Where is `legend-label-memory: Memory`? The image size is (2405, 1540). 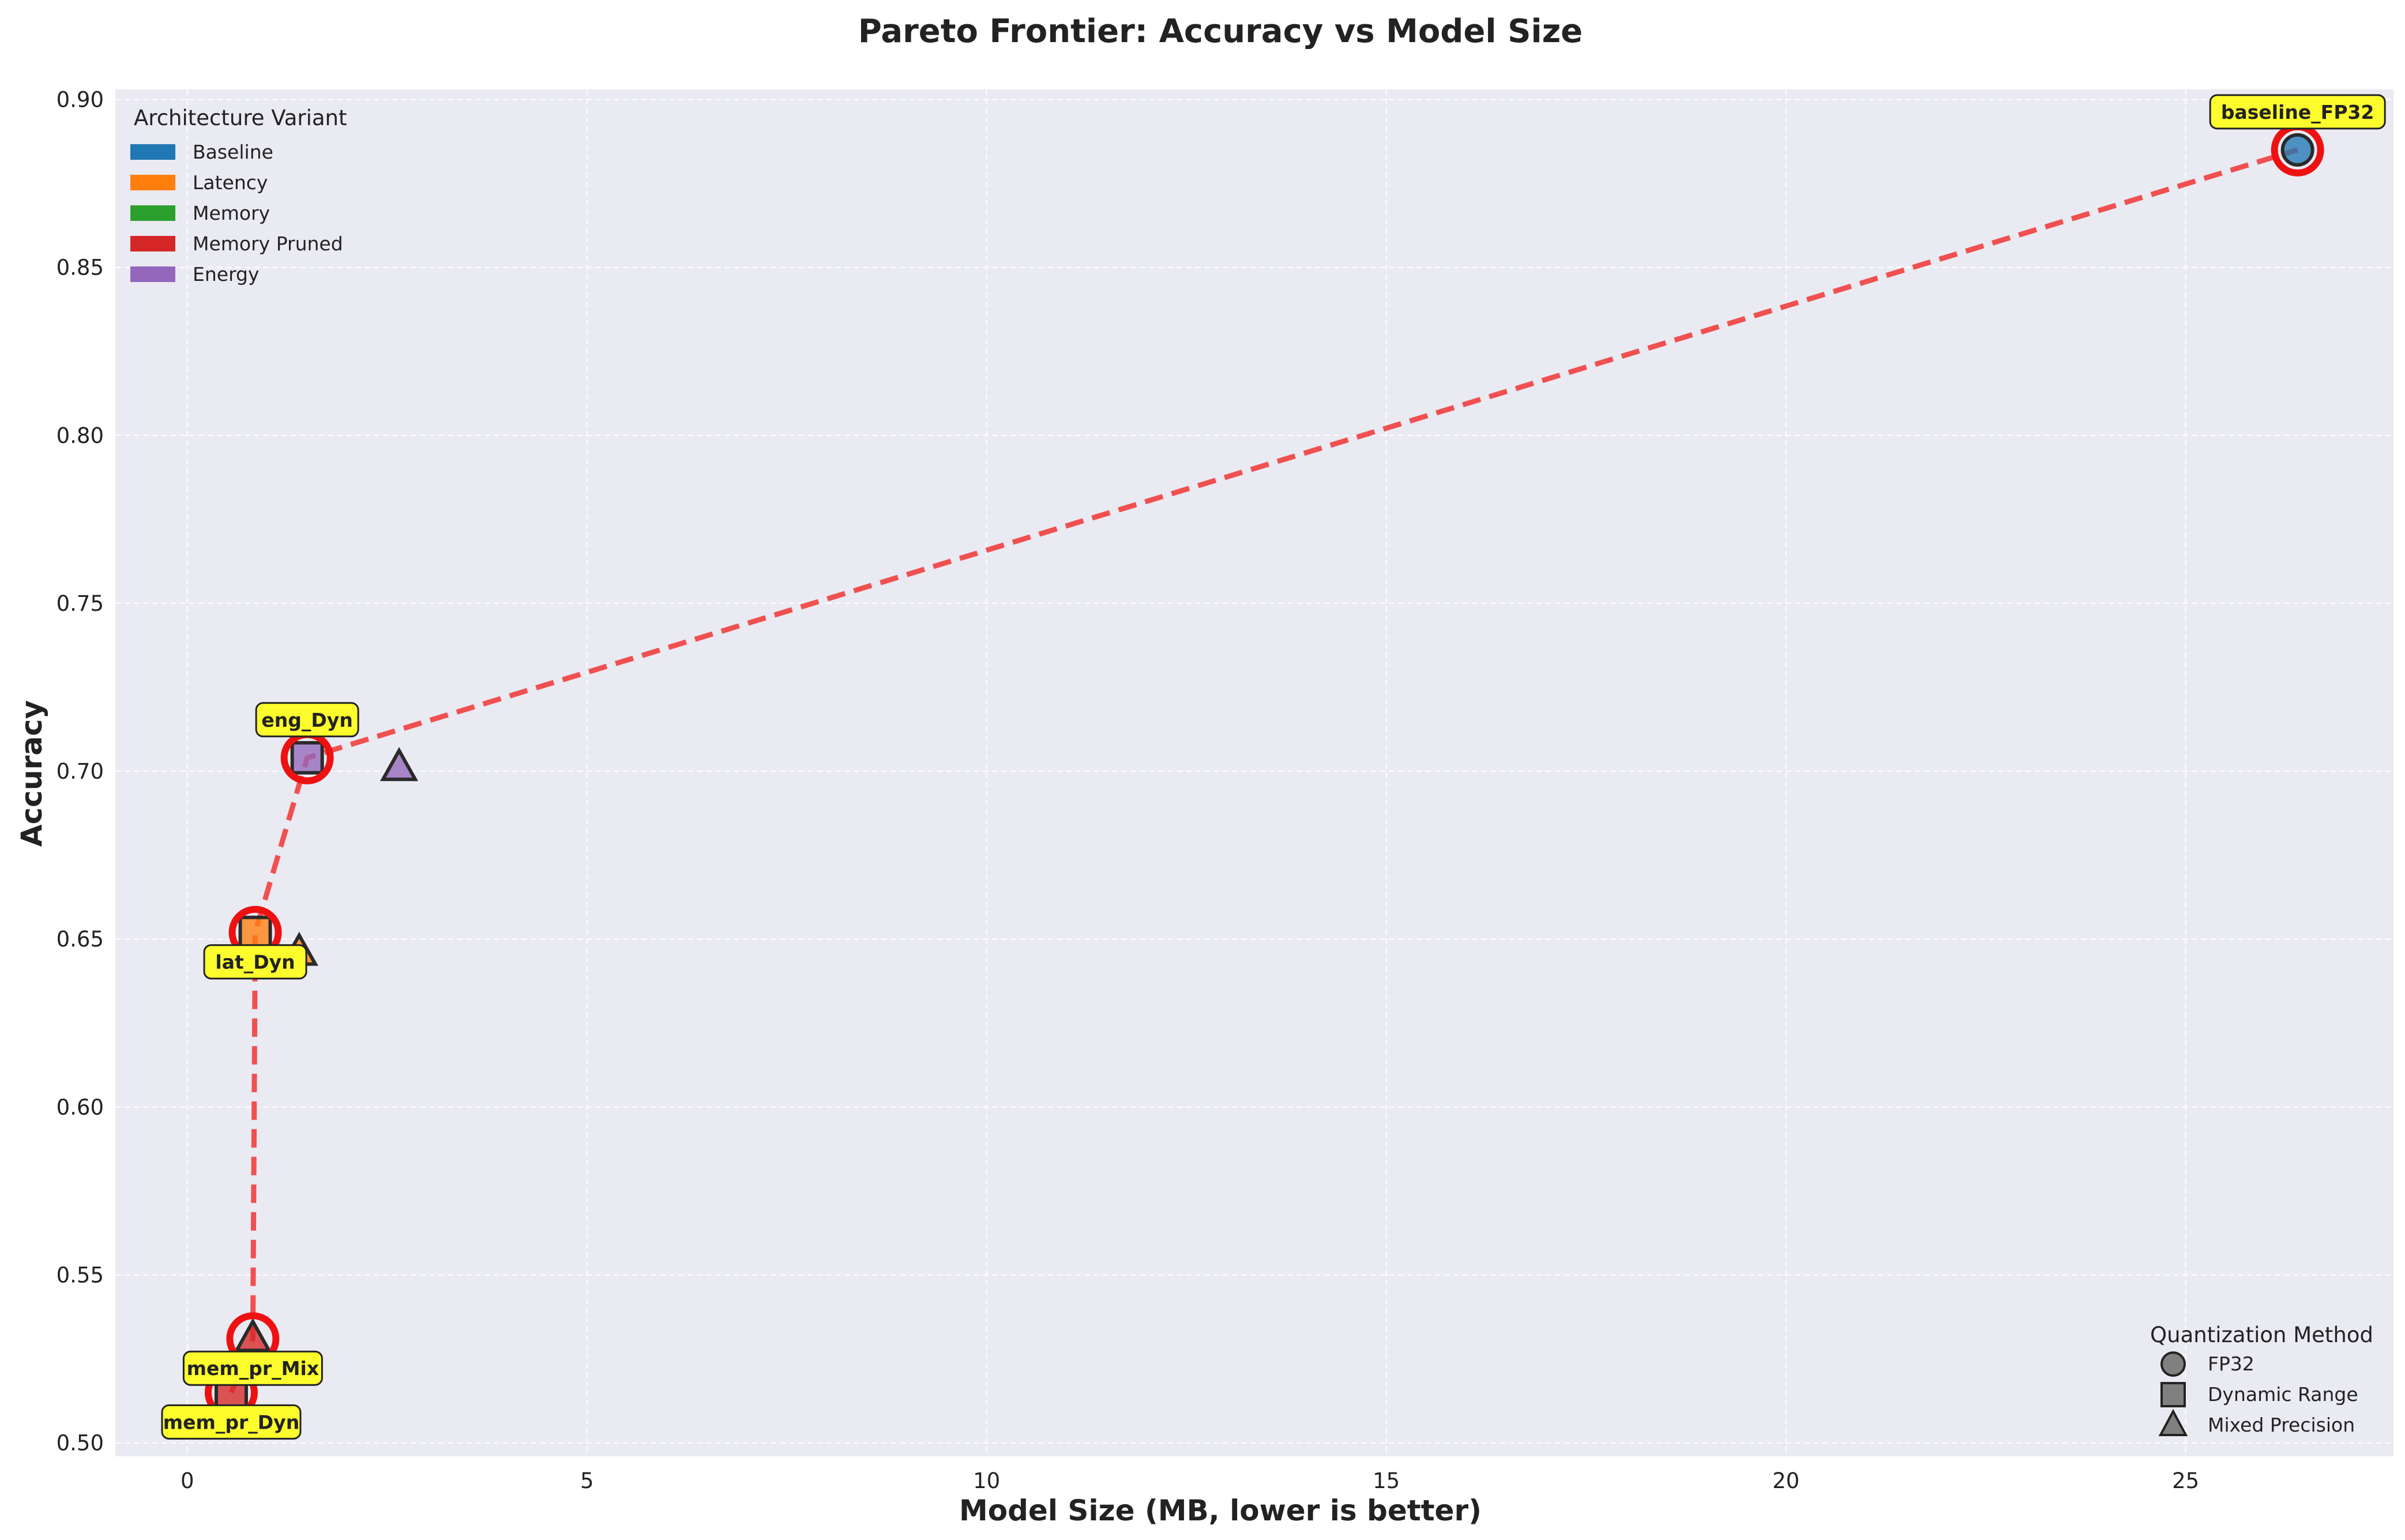
legend-label-memory: Memory is located at coordinates (231, 213).